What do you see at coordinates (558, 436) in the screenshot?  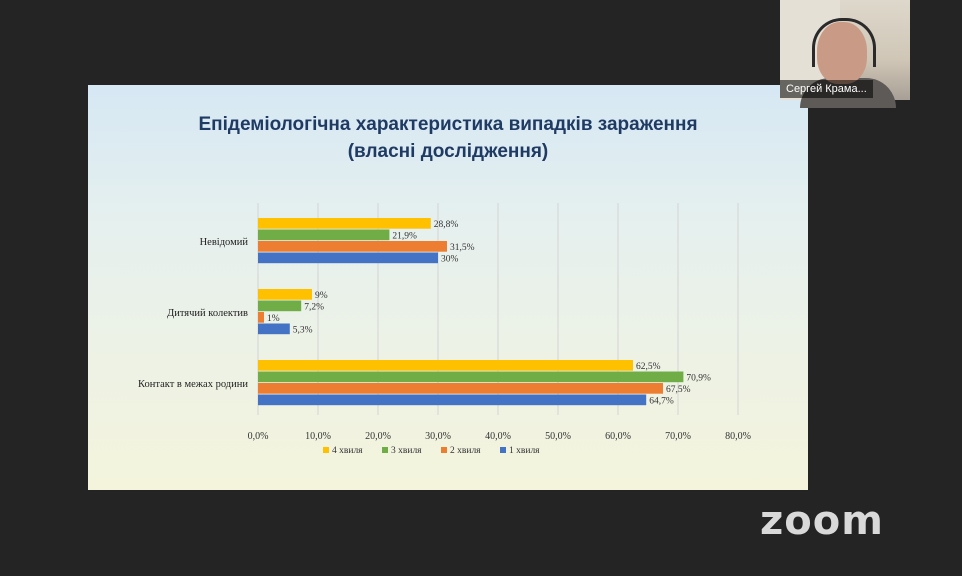 I see `x-tick-label: 50,0%` at bounding box center [558, 436].